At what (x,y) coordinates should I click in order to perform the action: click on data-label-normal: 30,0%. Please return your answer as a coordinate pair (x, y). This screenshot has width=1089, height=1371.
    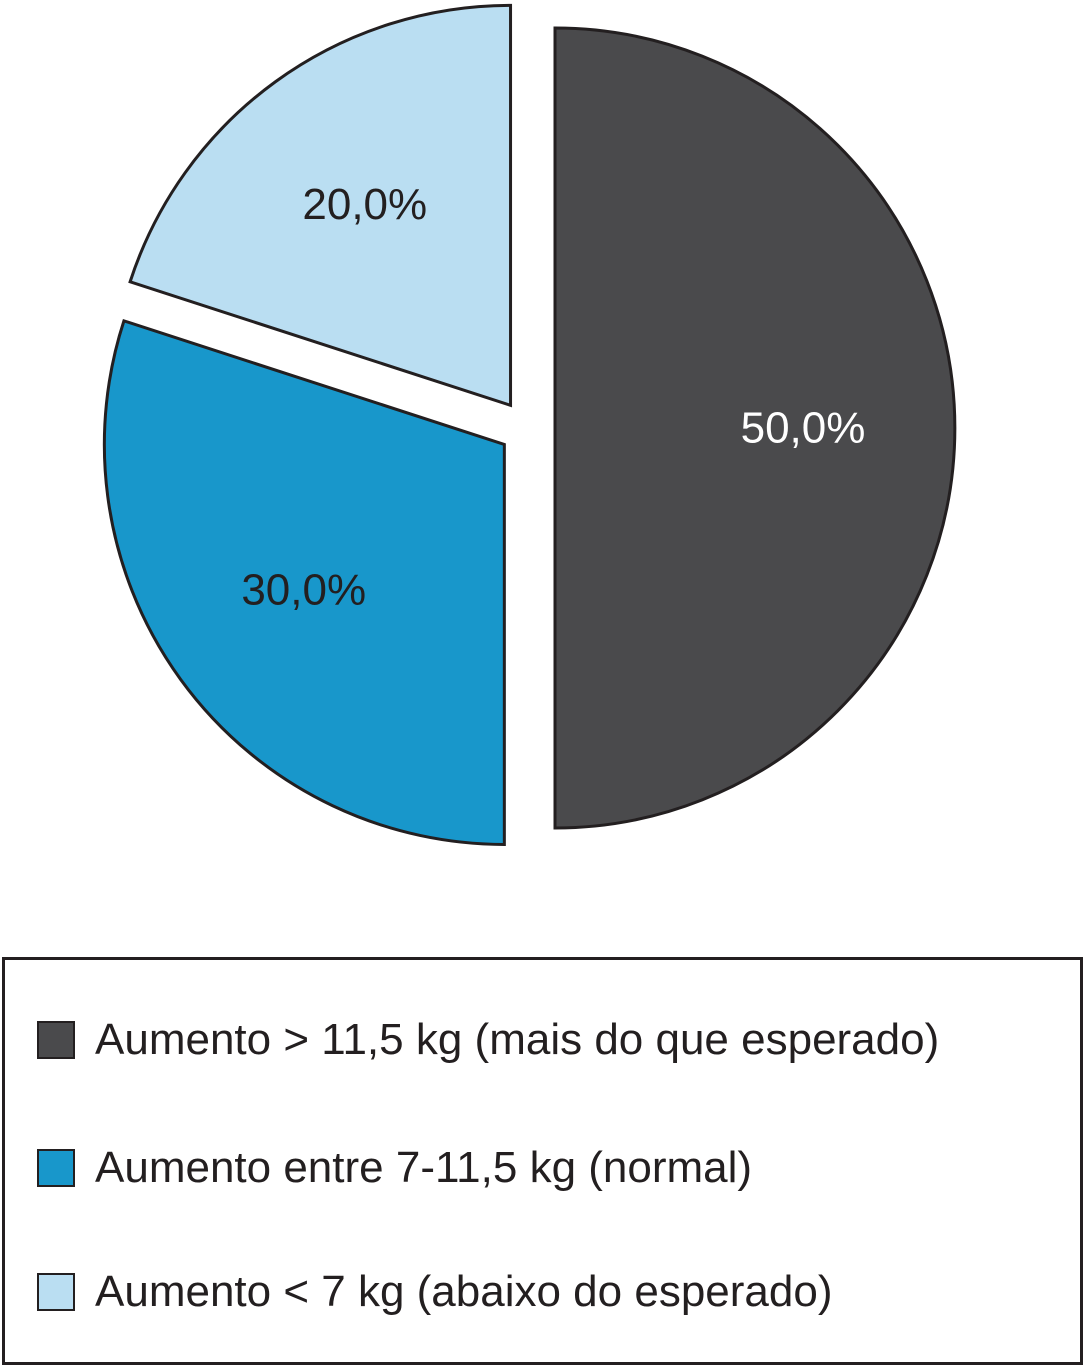
    Looking at the image, I should click on (303, 590).